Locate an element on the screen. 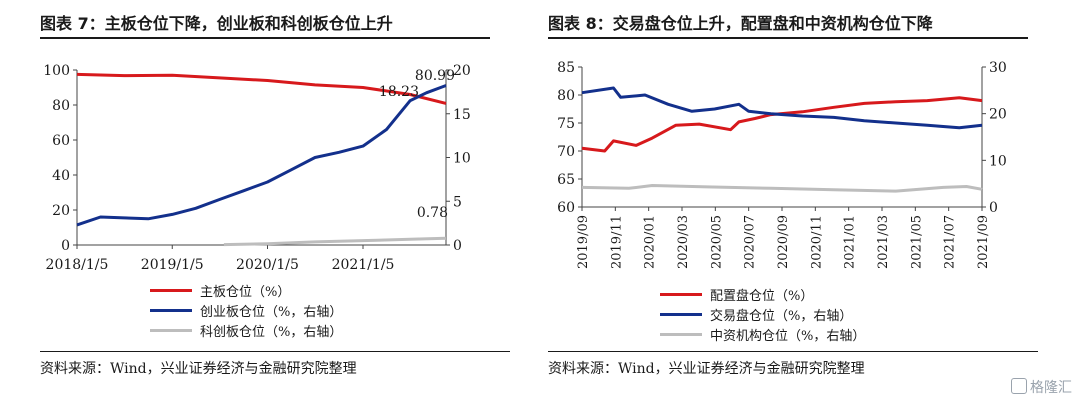 This screenshot has width=1080, height=403. y-left-tick-label: 100 is located at coordinates (56, 71).